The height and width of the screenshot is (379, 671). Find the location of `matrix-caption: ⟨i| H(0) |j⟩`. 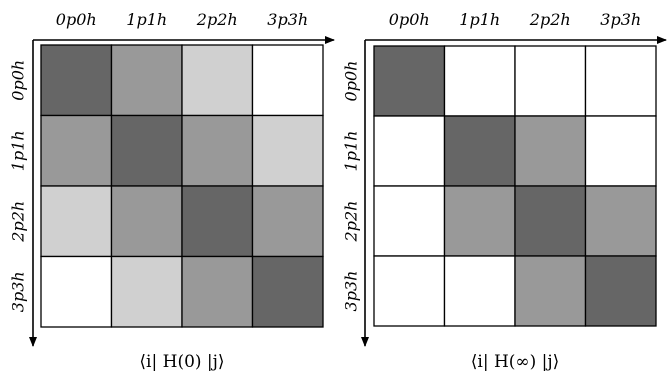

matrix-caption: ⟨i| H(0) |j⟩ is located at coordinates (181, 362).